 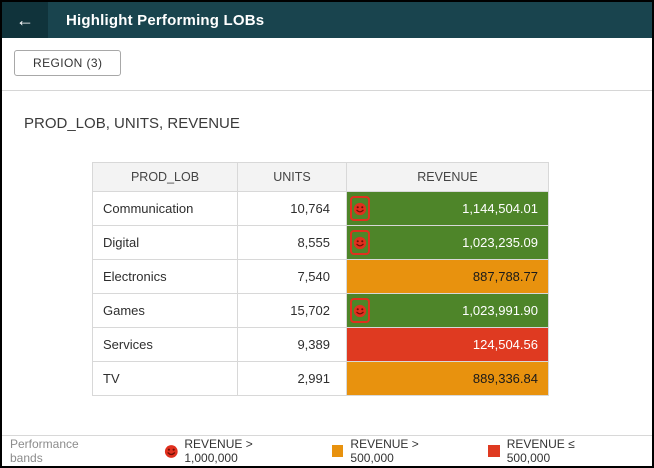 I want to click on table-row: Electronics 7,540 887,788.77, so click(x=320, y=276).